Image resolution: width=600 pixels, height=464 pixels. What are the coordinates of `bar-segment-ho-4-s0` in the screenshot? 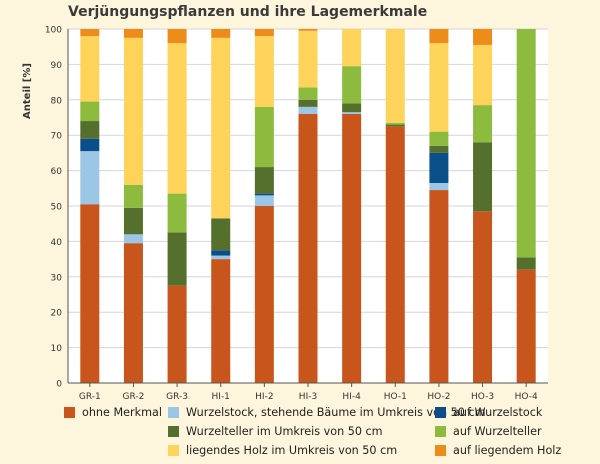 It's located at (526, 326).